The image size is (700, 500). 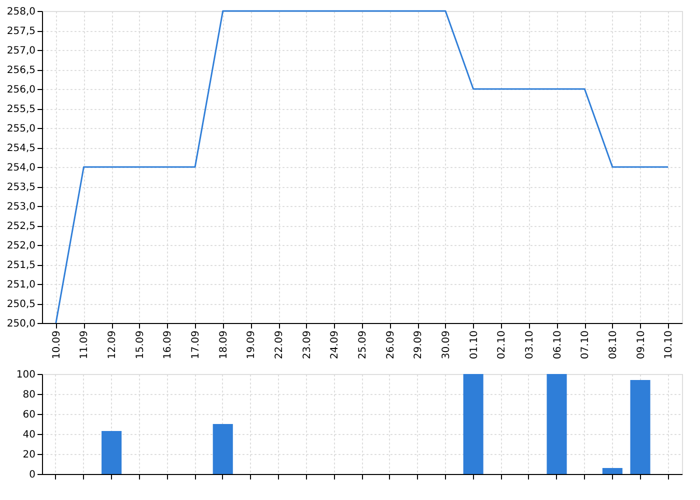 I want to click on x-tick-label: 12.09, so click(x=112, y=345).